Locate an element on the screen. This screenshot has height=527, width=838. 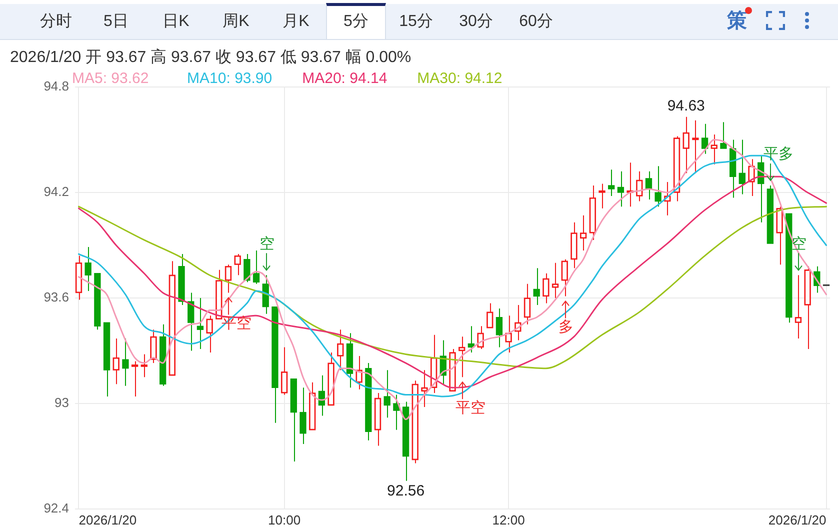
text: 94.63 is located at coordinates (686, 106).